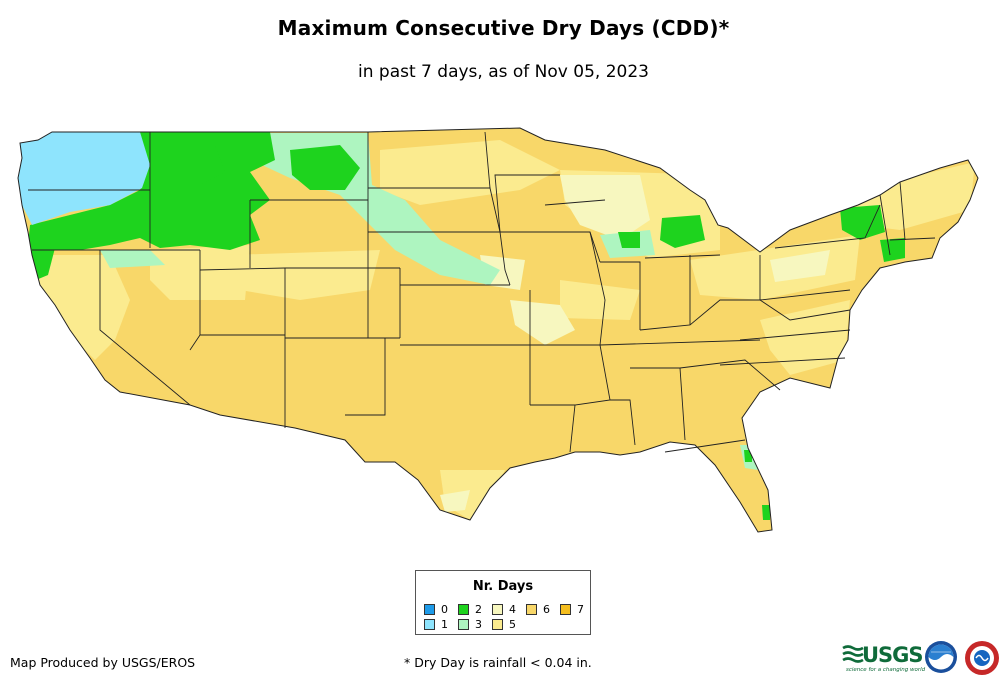 Image resolution: width=1007 pixels, height=691 pixels. I want to click on legend-item-0: 0, so click(436, 610).